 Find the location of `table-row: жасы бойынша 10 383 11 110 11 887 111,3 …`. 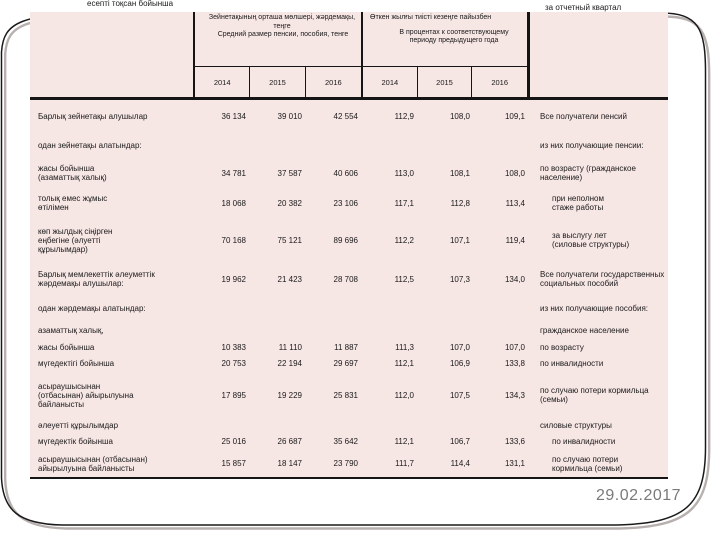

table-row: жасы бойынша 10 383 11 110 11 887 111,3 … is located at coordinates (349, 347).